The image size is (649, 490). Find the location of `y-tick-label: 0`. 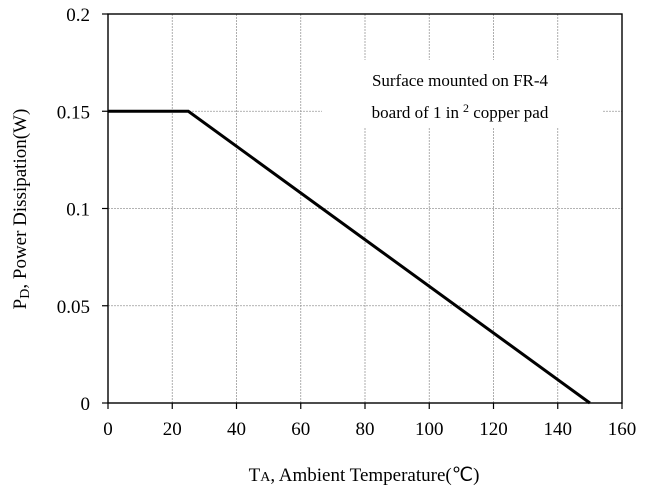

y-tick-label: 0 is located at coordinates (86, 404).